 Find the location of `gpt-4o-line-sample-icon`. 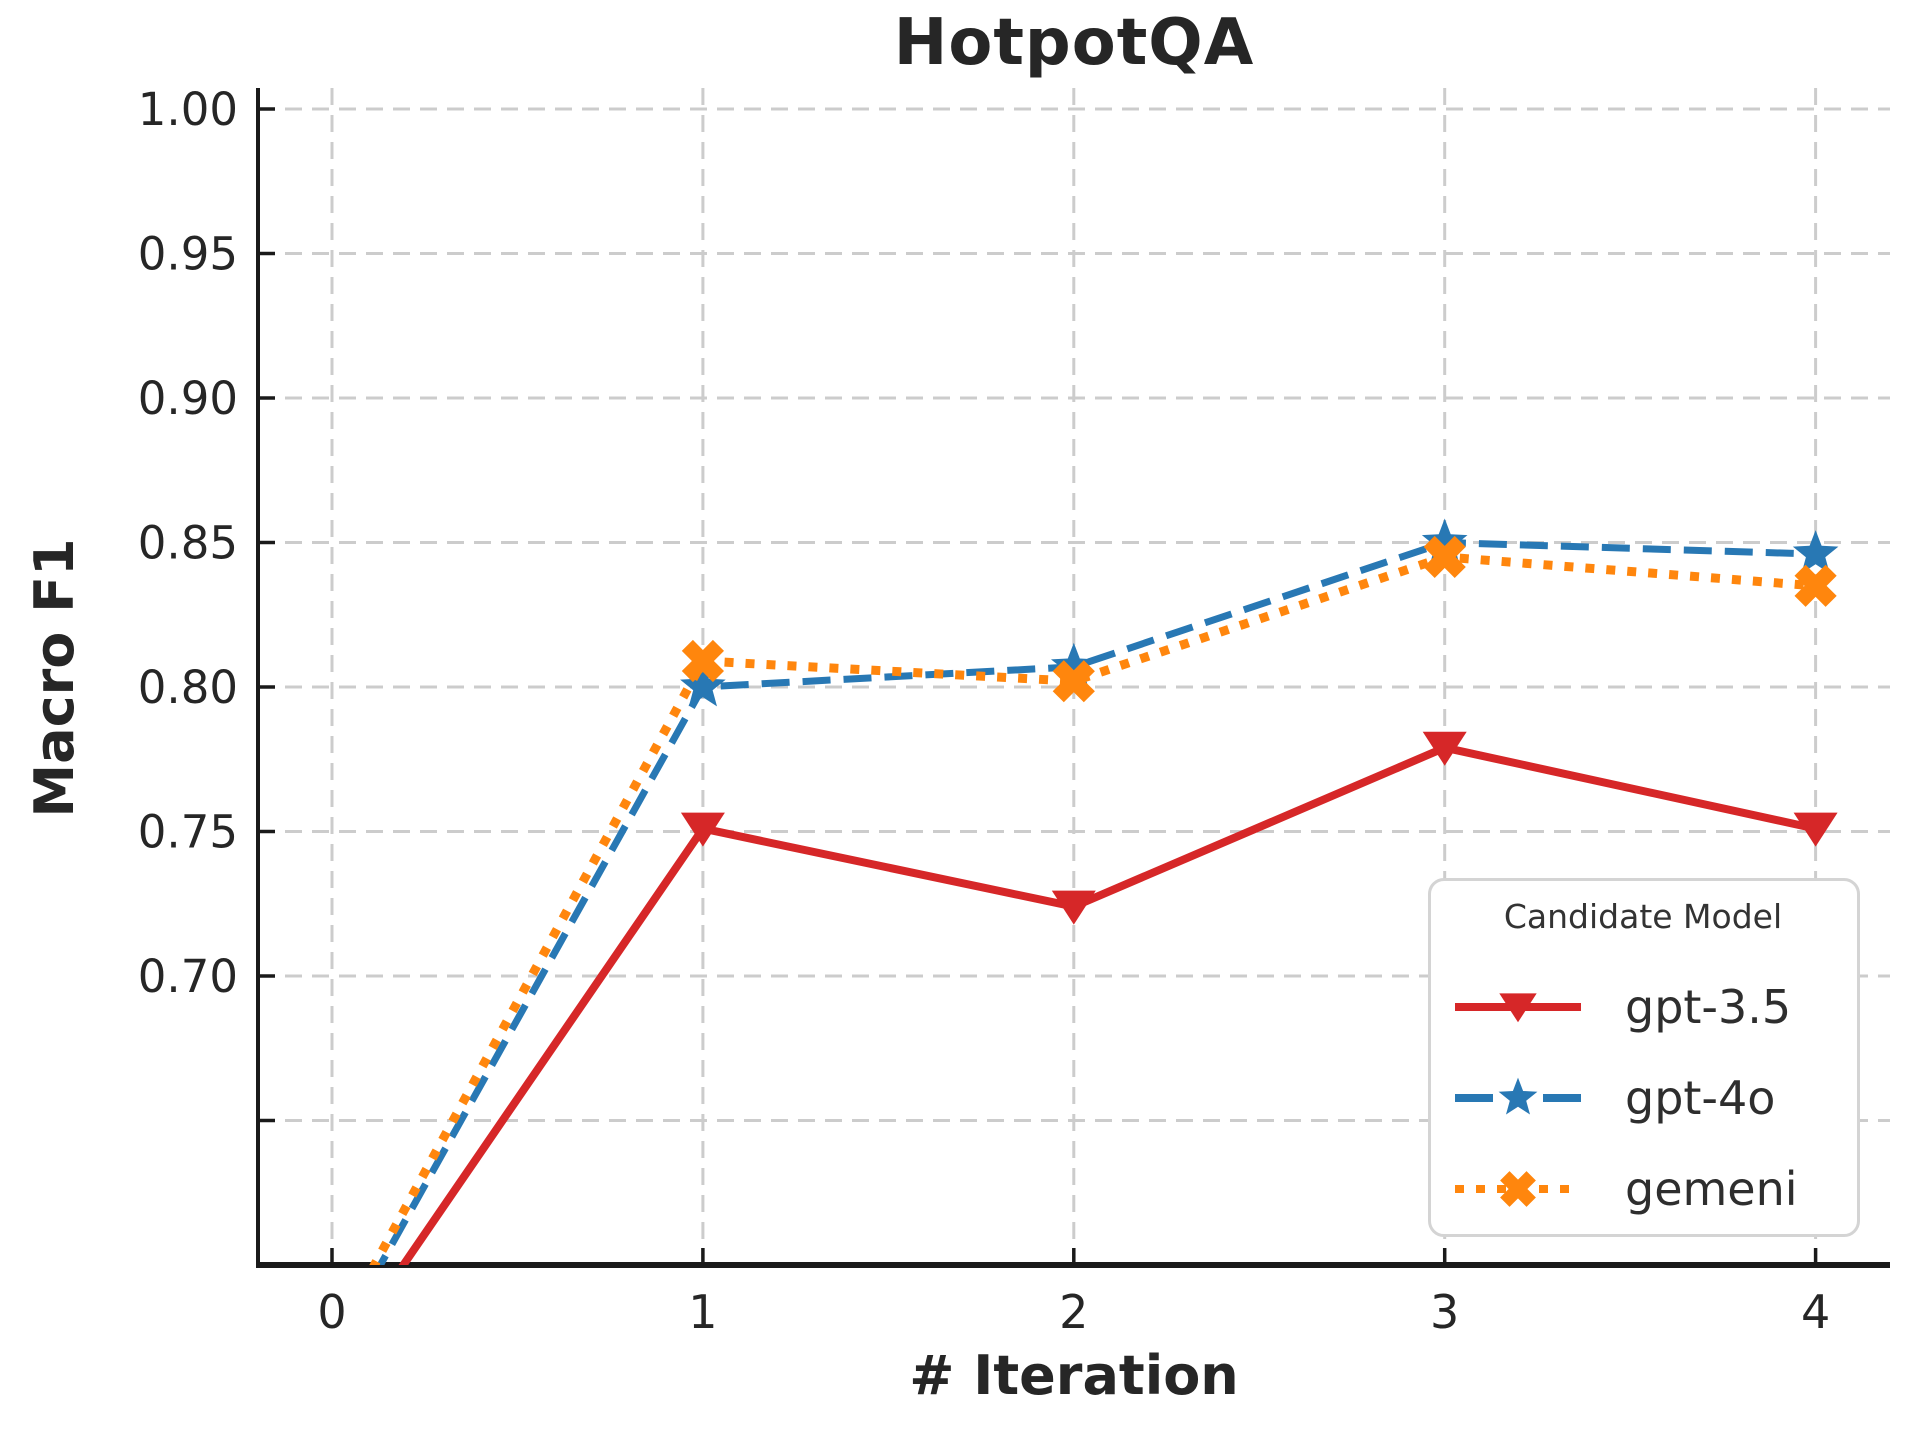

gpt-4o-line-sample-icon is located at coordinates (1518, 1095).